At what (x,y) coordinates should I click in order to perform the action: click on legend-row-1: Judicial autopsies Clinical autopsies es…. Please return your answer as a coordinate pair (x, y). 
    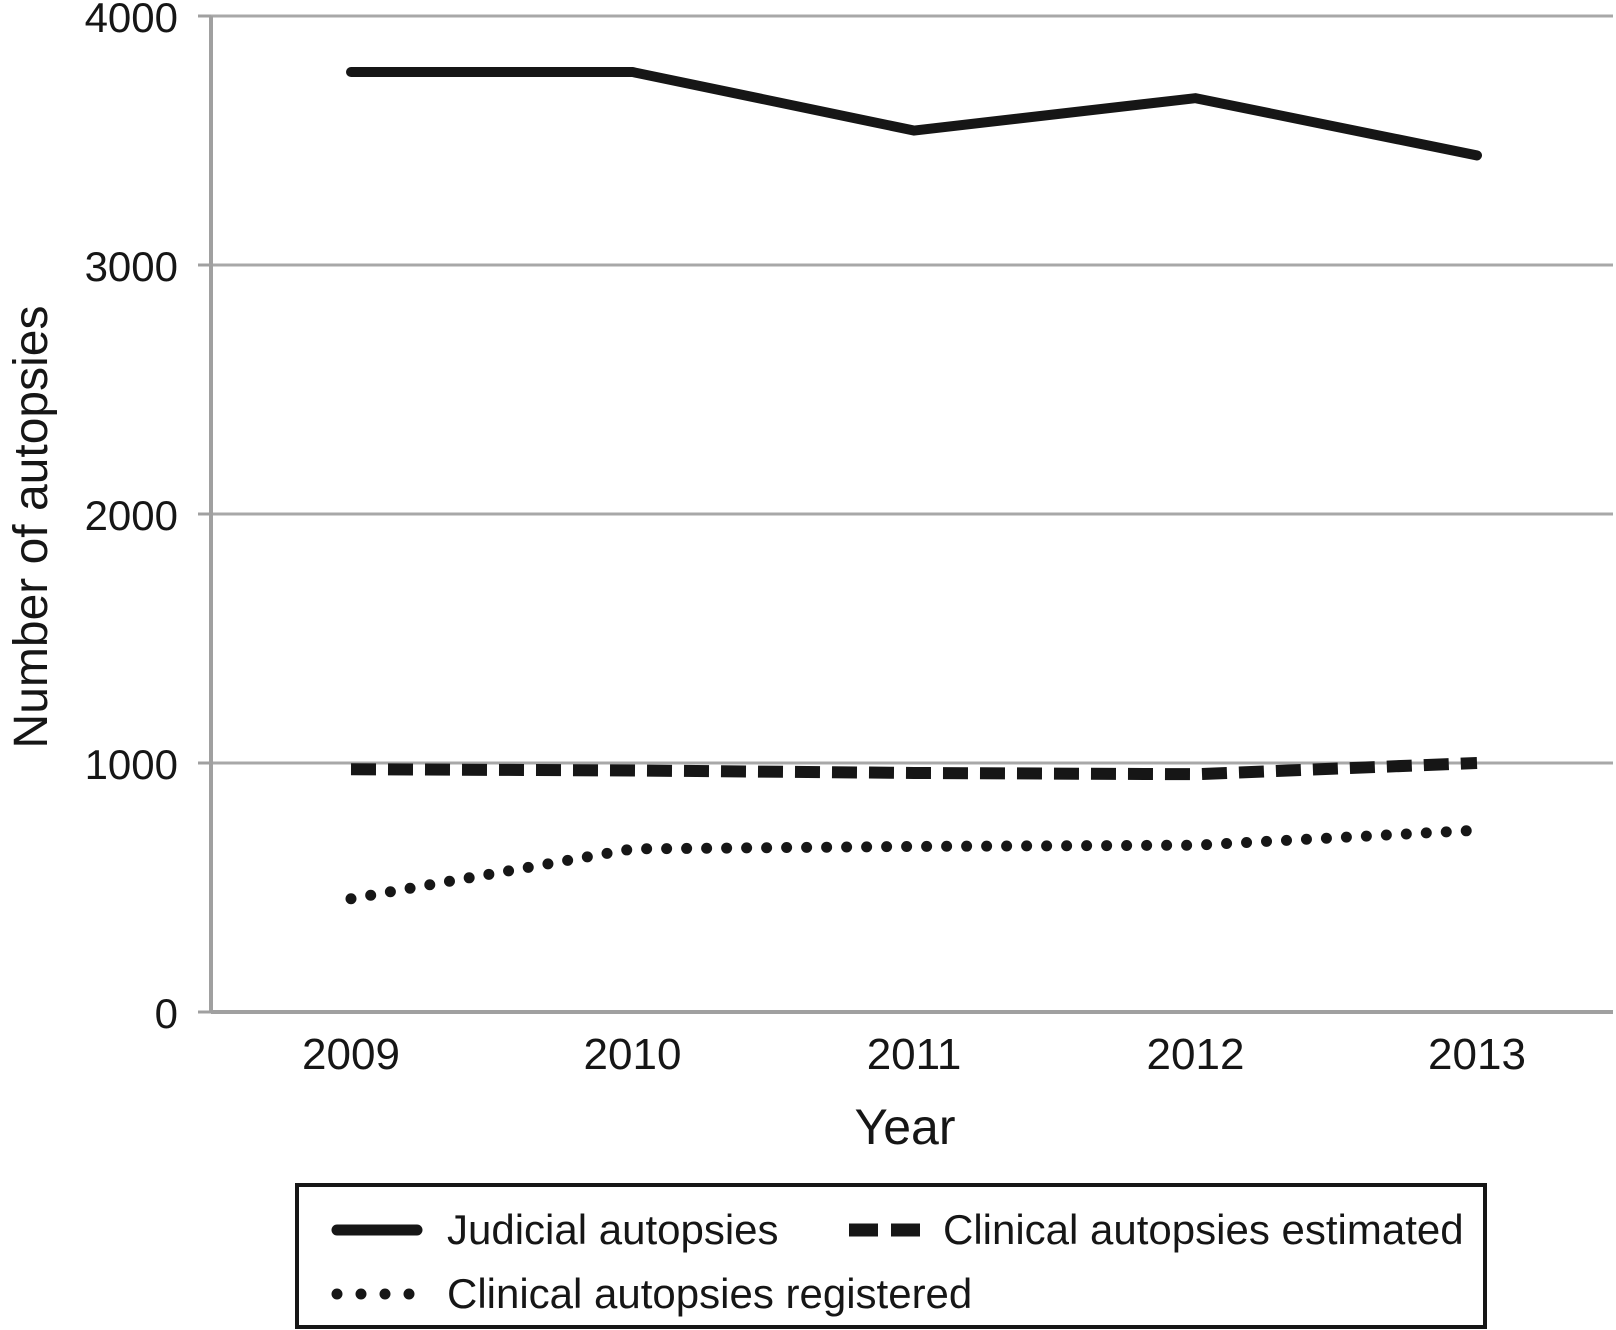
    Looking at the image, I should click on (906, 1230).